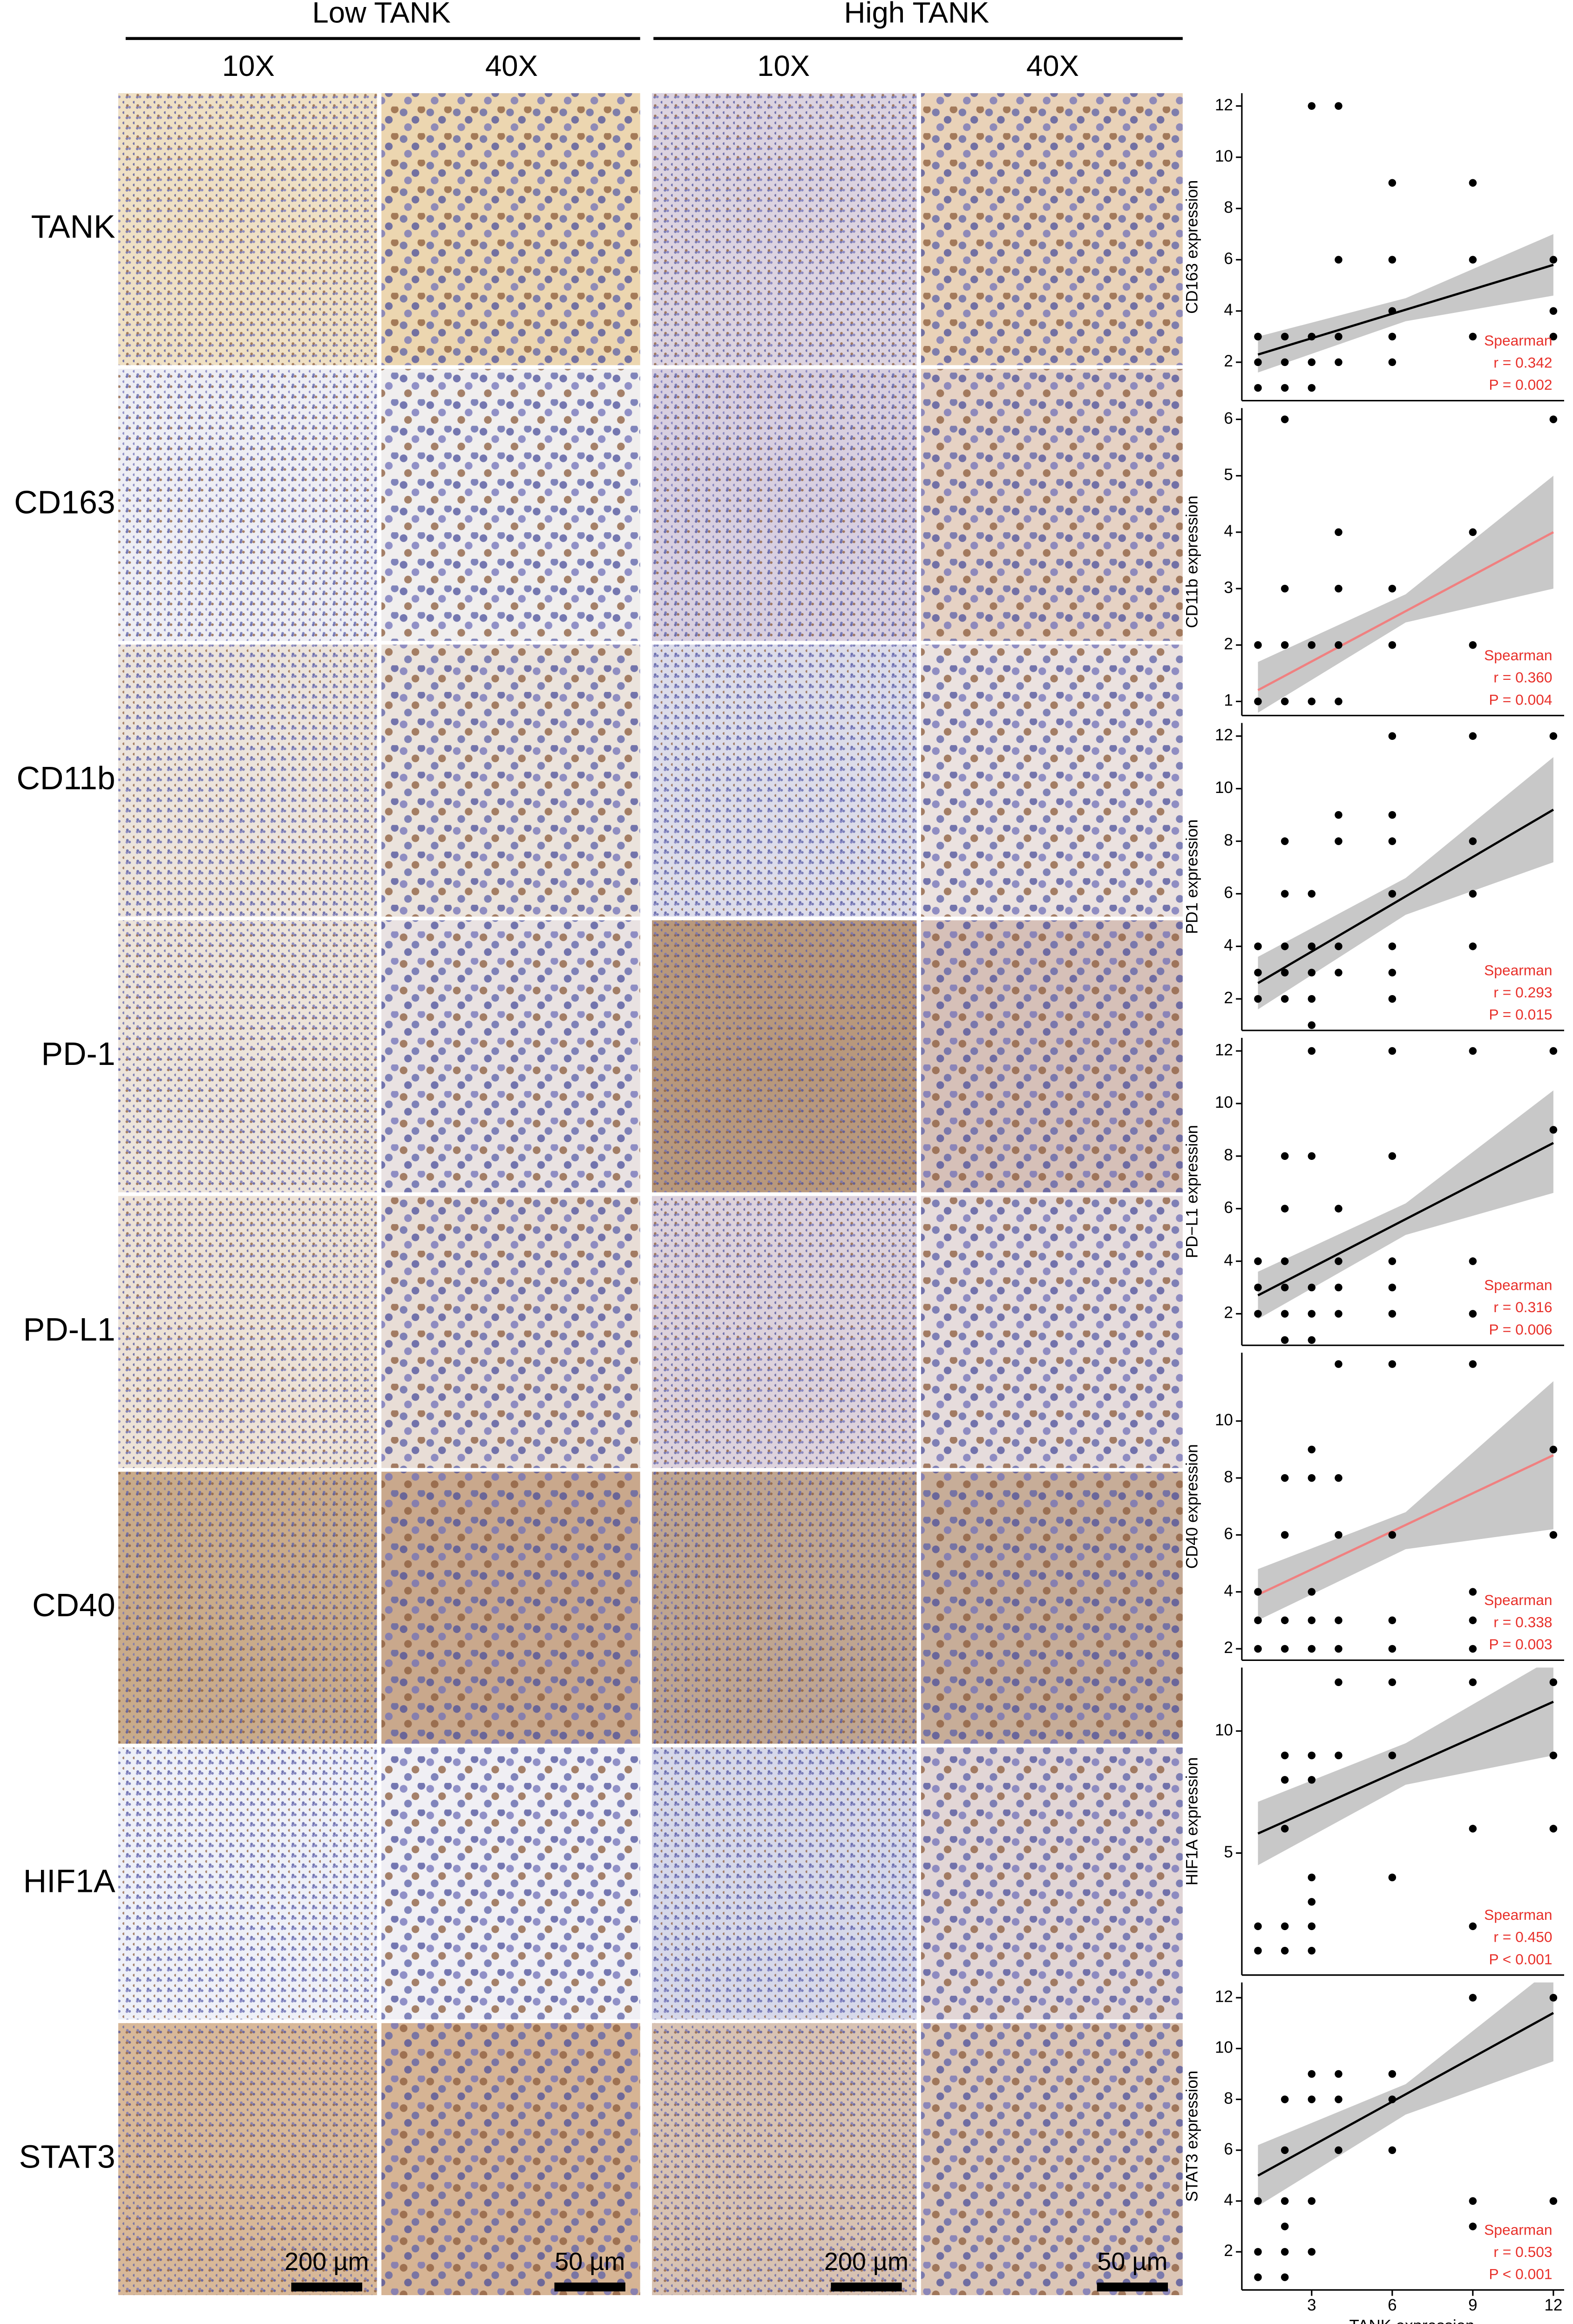 The width and height of the screenshot is (1573, 2324). Describe the element at coordinates (1228, 587) in the screenshot. I see `y-tick-label: 3` at that location.